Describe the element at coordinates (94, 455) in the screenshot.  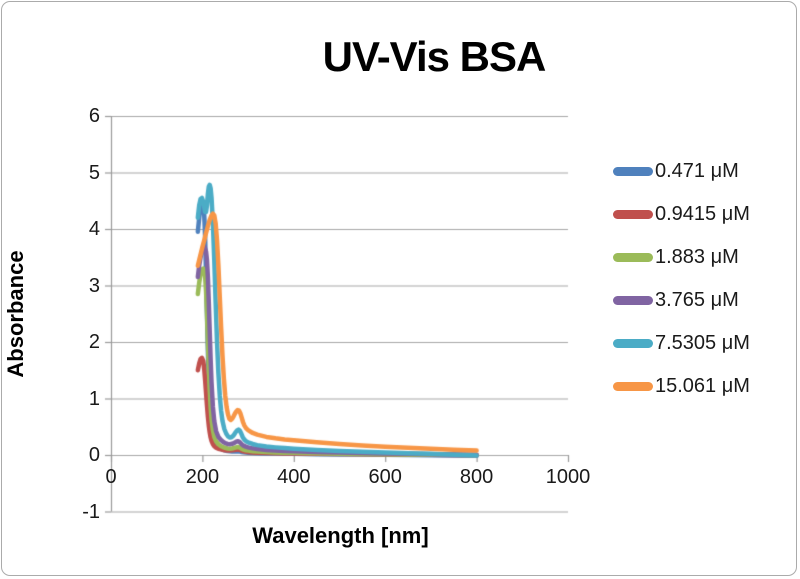
I see `y-tick-label: 0` at that location.